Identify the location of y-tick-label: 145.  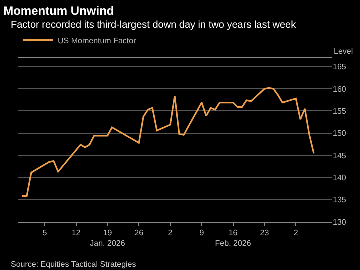
(340, 155).